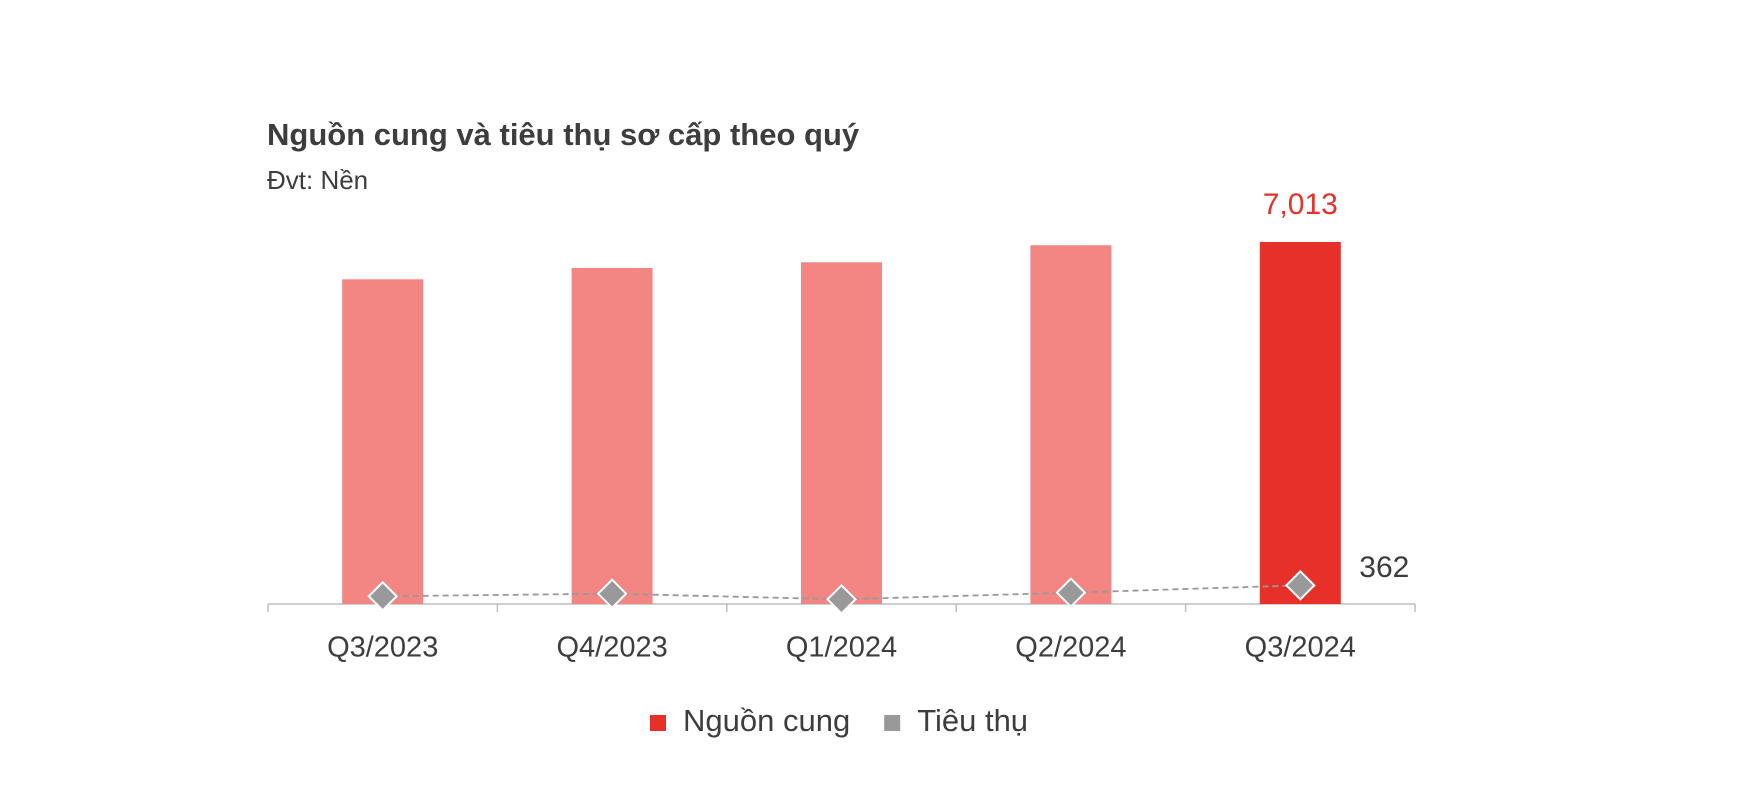 The image size is (1764, 789). What do you see at coordinates (611, 648) in the screenshot?
I see `x-tick-label: Q4/2023` at bounding box center [611, 648].